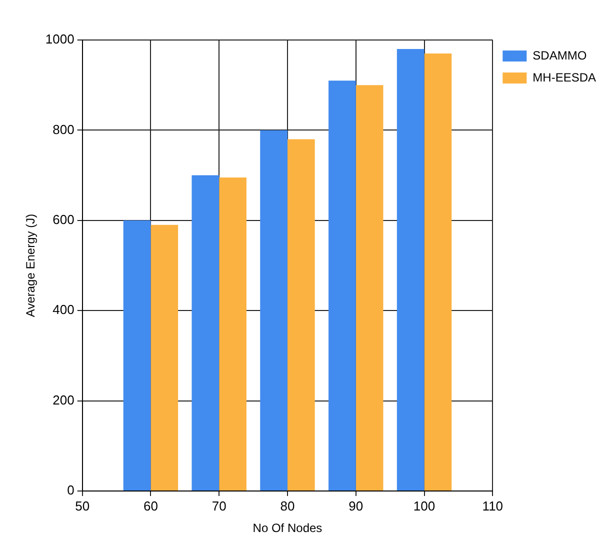 The image size is (616, 560). Describe the element at coordinates (219, 506) in the screenshot. I see `x-tick-label: 70` at that location.